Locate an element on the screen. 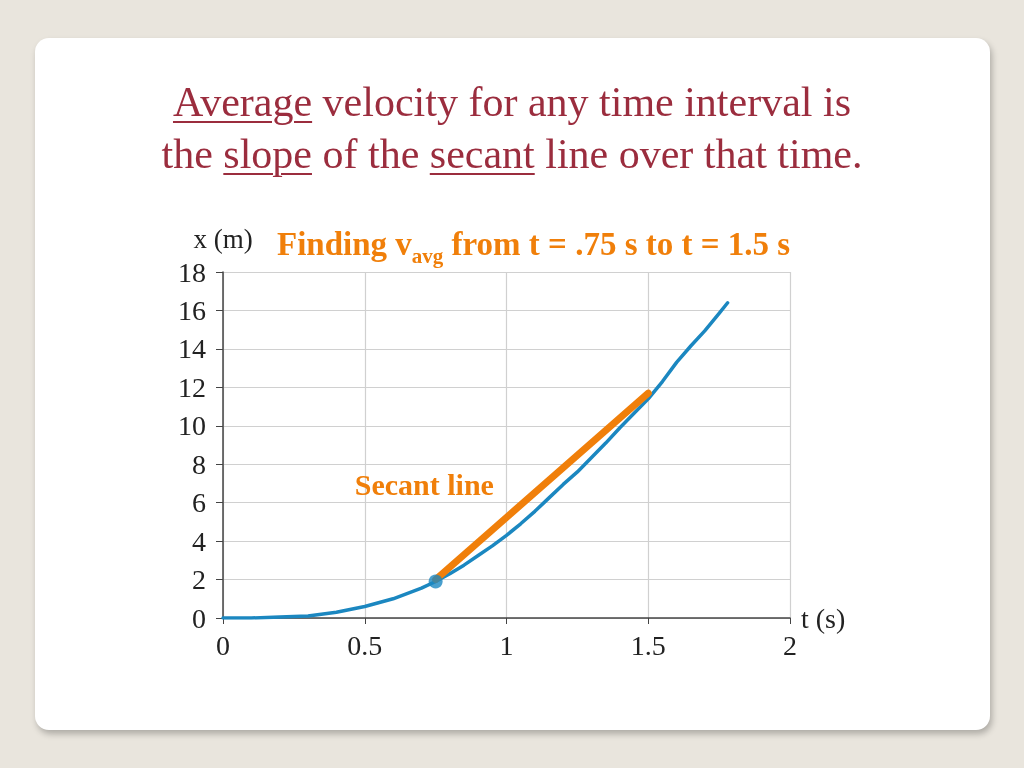 Image resolution: width=1024 pixels, height=768 pixels. y-axis-title: x (m) is located at coordinates (223, 238).